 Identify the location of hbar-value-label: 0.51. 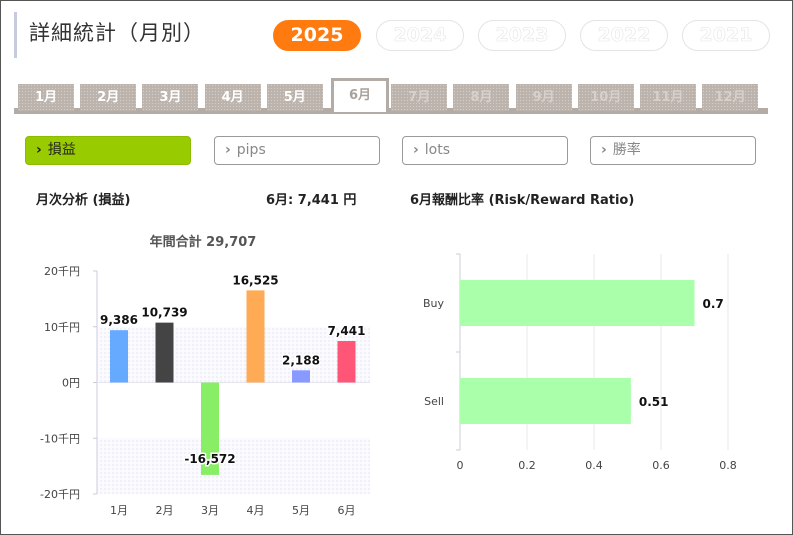
(654, 402).